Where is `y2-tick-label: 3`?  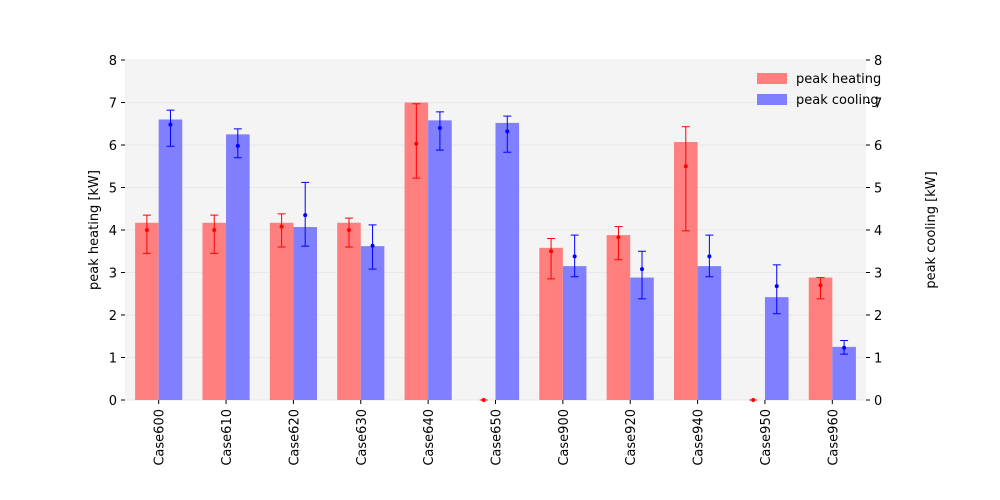 y2-tick-label: 3 is located at coordinates (878, 274).